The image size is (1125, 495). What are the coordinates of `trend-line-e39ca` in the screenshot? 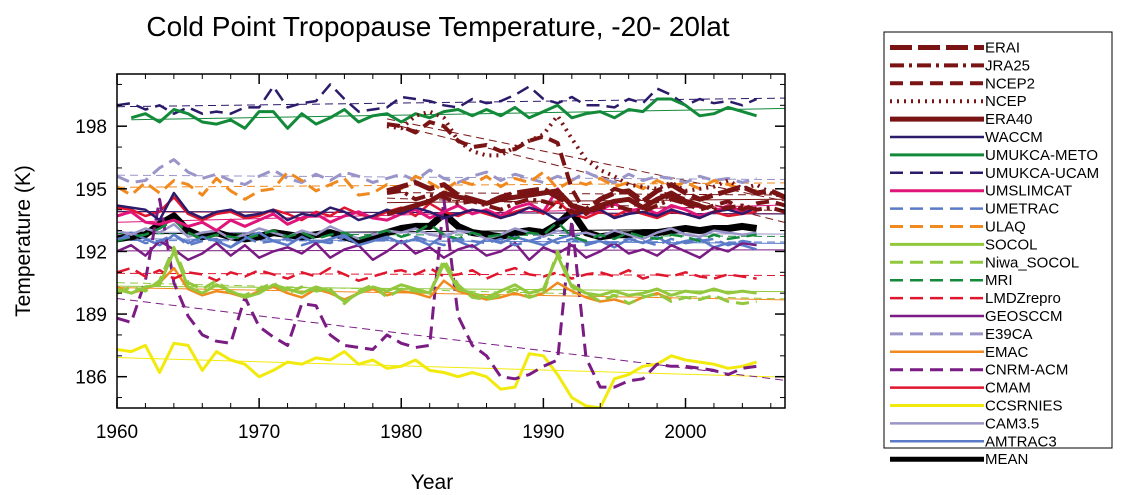 It's located at (451, 177).